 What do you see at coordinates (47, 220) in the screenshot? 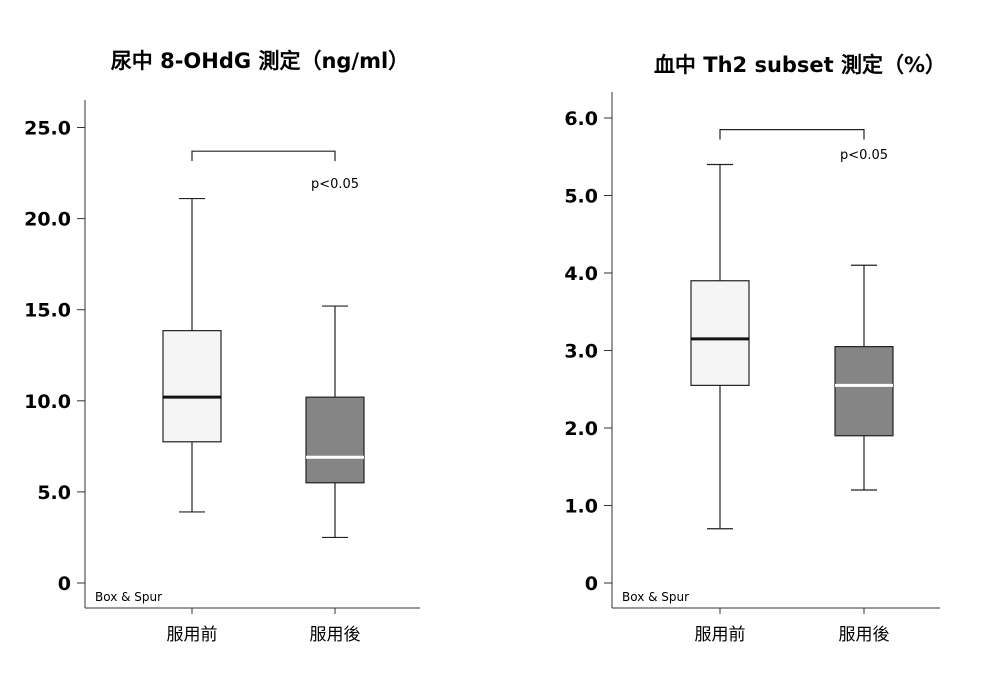
I see `y-tick-label: 20.0` at bounding box center [47, 220].